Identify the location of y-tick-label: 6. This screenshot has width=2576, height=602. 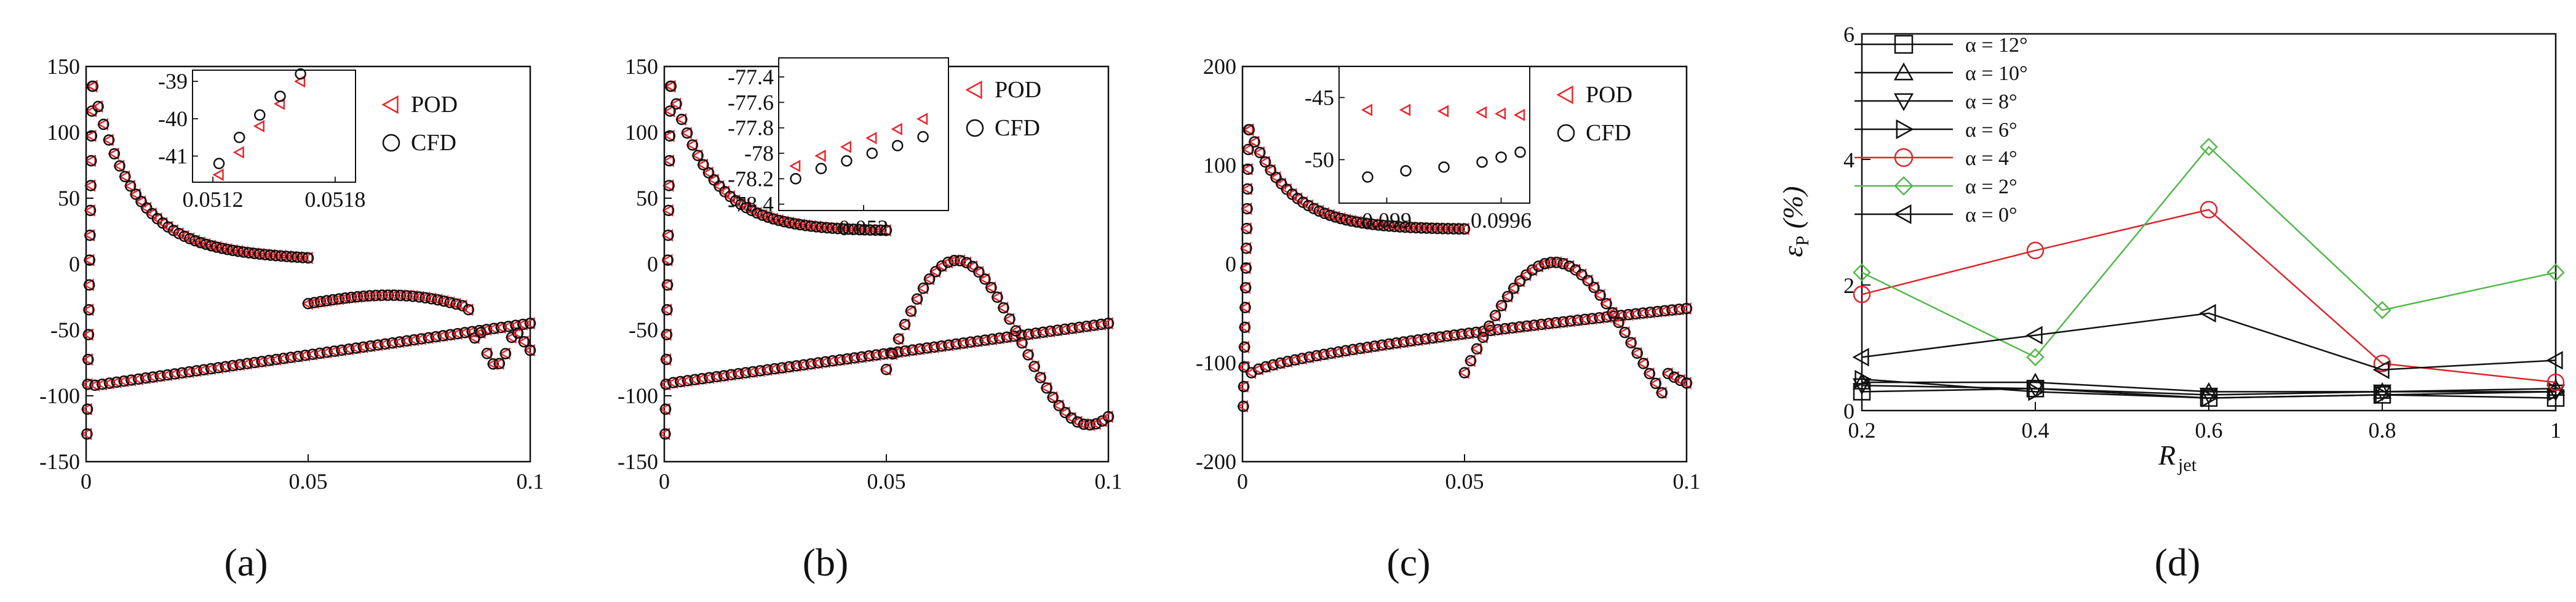
(1848, 34).